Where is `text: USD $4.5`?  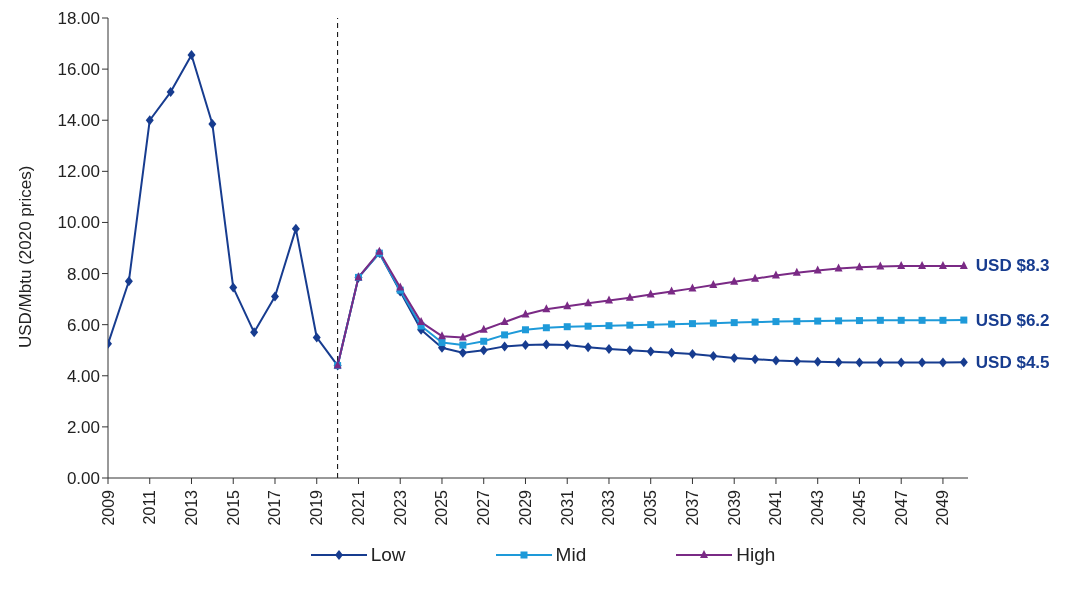
text: USD $4.5 is located at coordinates (1012, 362).